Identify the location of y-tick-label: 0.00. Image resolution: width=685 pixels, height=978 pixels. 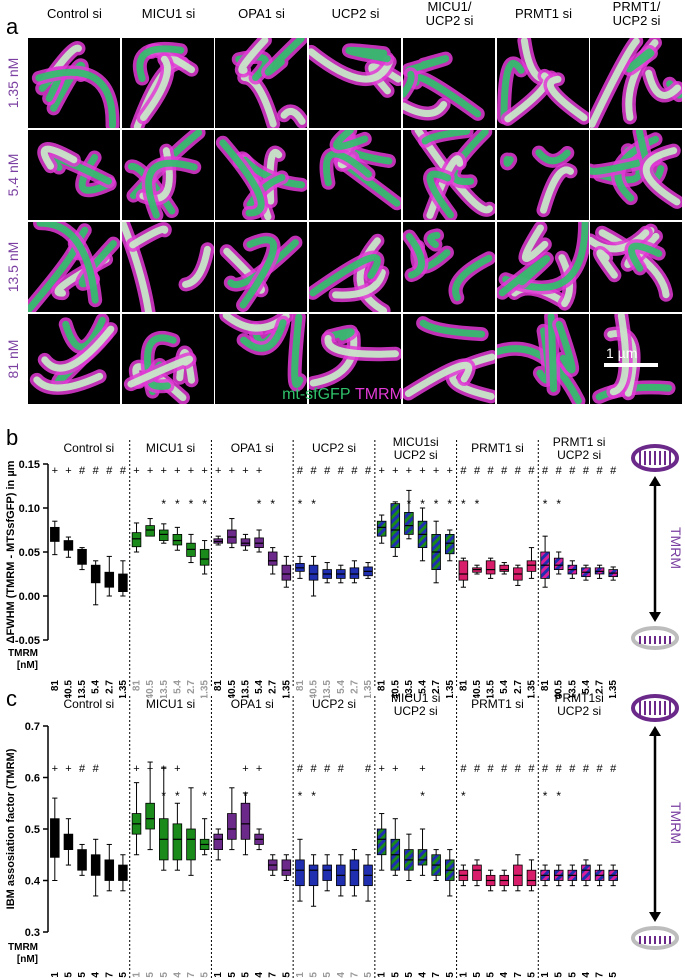
(29, 597).